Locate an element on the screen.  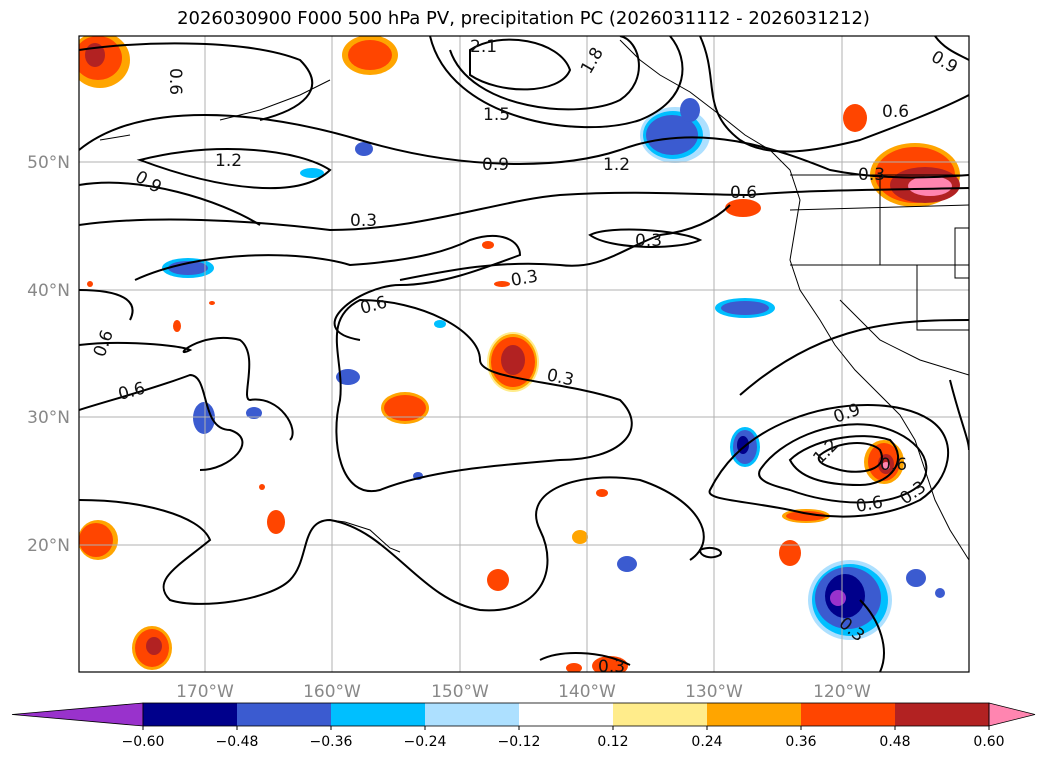
colorbar-tick-label: 0.12 is located at coordinates (612, 742).